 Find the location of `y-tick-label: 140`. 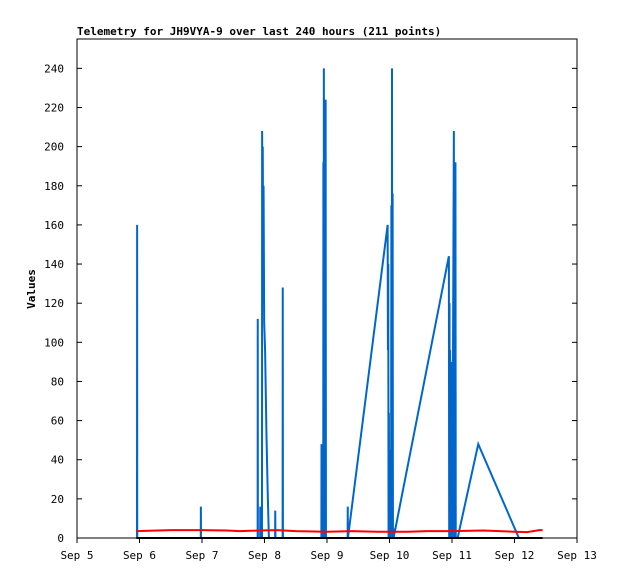

y-tick-label: 140 is located at coordinates (54, 264).